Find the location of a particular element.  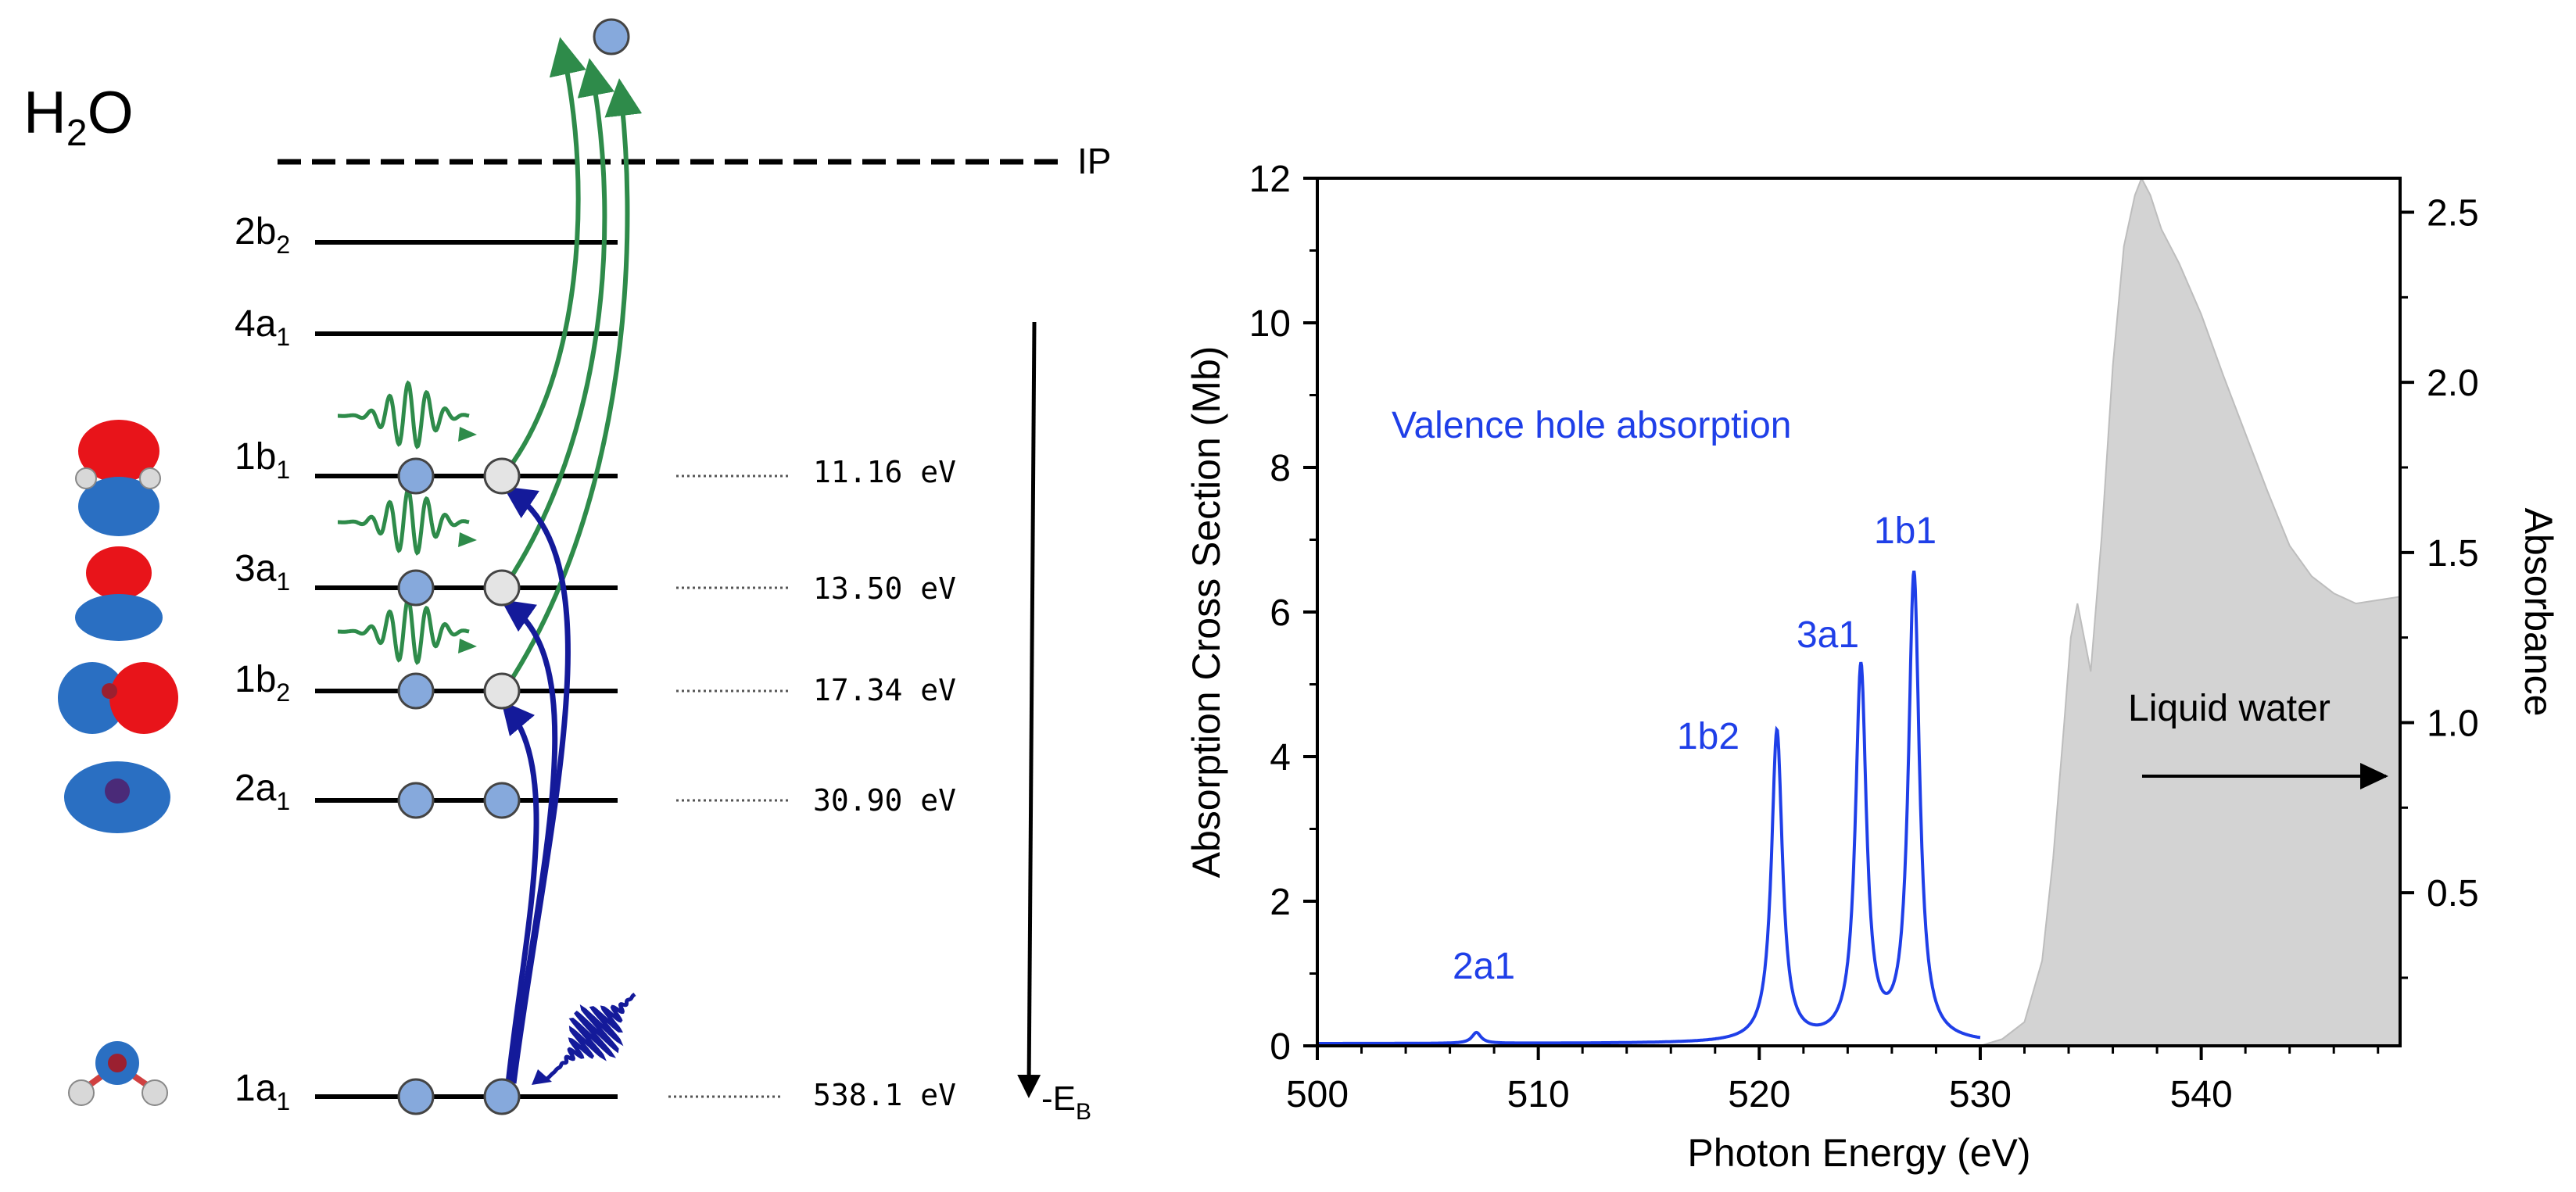

level-label-2b2: 2b2 is located at coordinates (262, 235).